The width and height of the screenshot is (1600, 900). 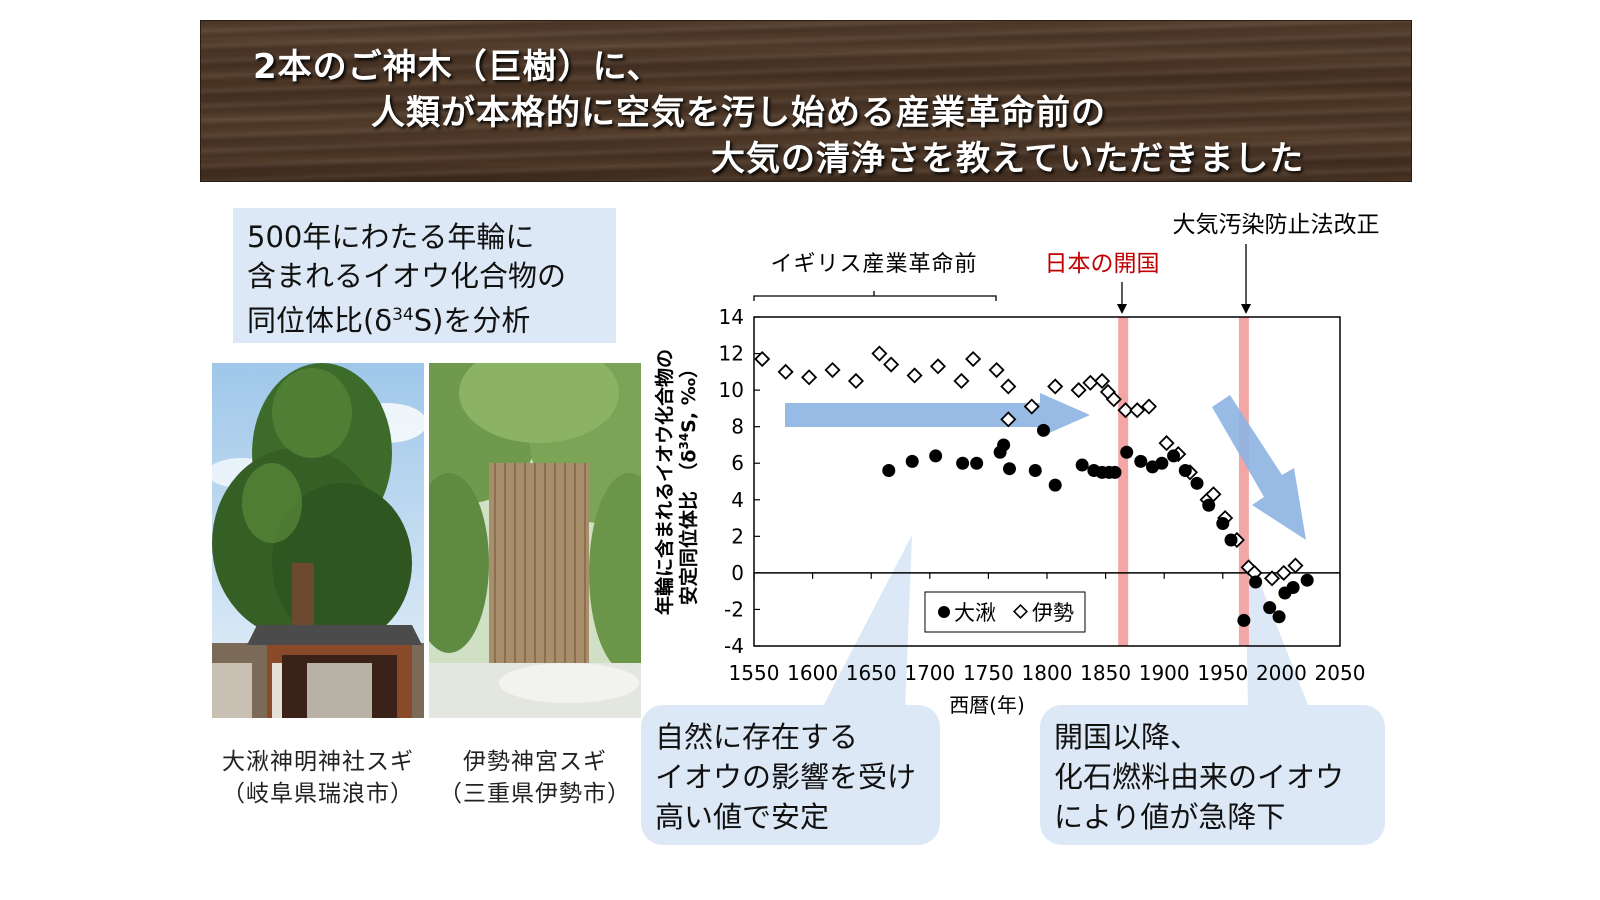 I want to click on y-tick-label: 14, so click(x=731, y=317).